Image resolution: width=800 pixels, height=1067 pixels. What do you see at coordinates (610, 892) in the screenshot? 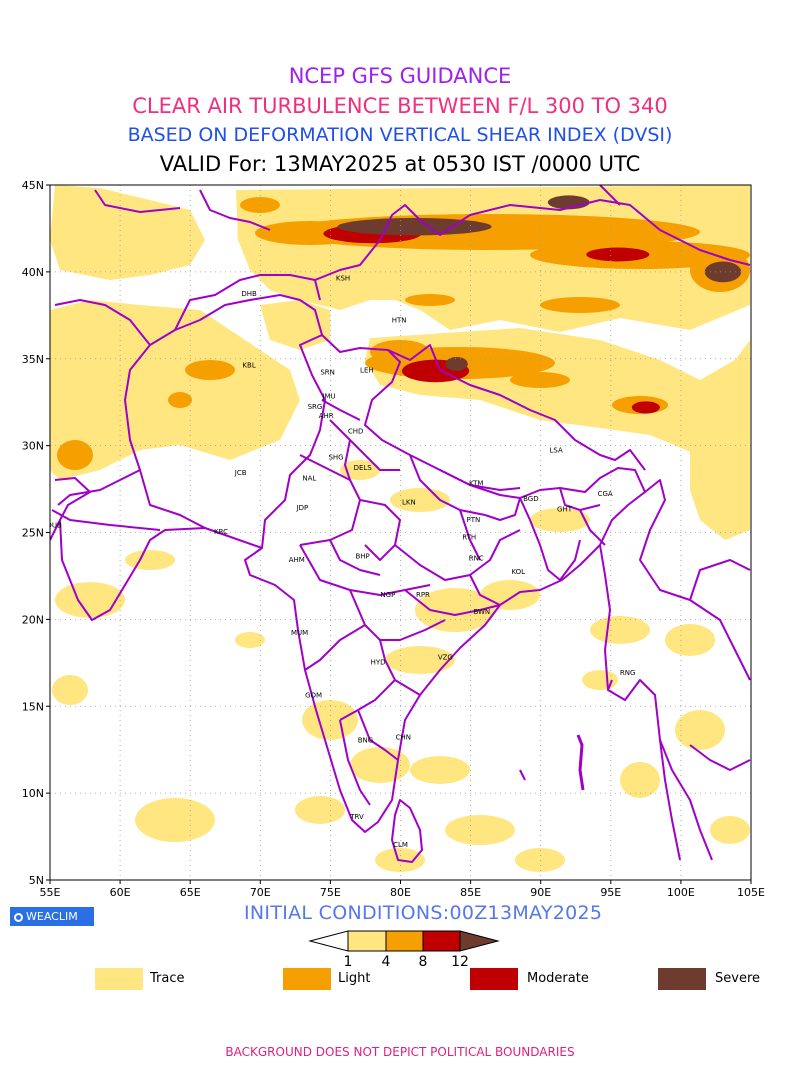
I see `lon-tick-label: 95E` at bounding box center [610, 892].